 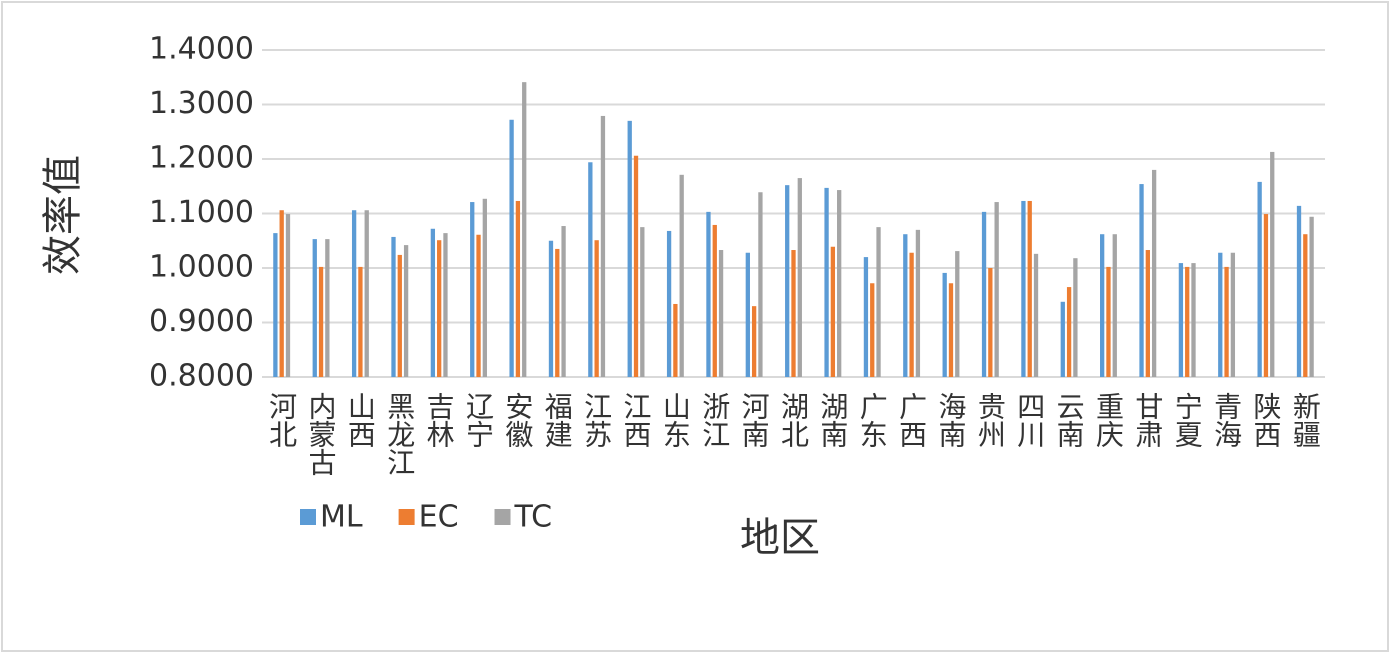 I want to click on x-tick-label: 安徽, so click(x=517, y=420).